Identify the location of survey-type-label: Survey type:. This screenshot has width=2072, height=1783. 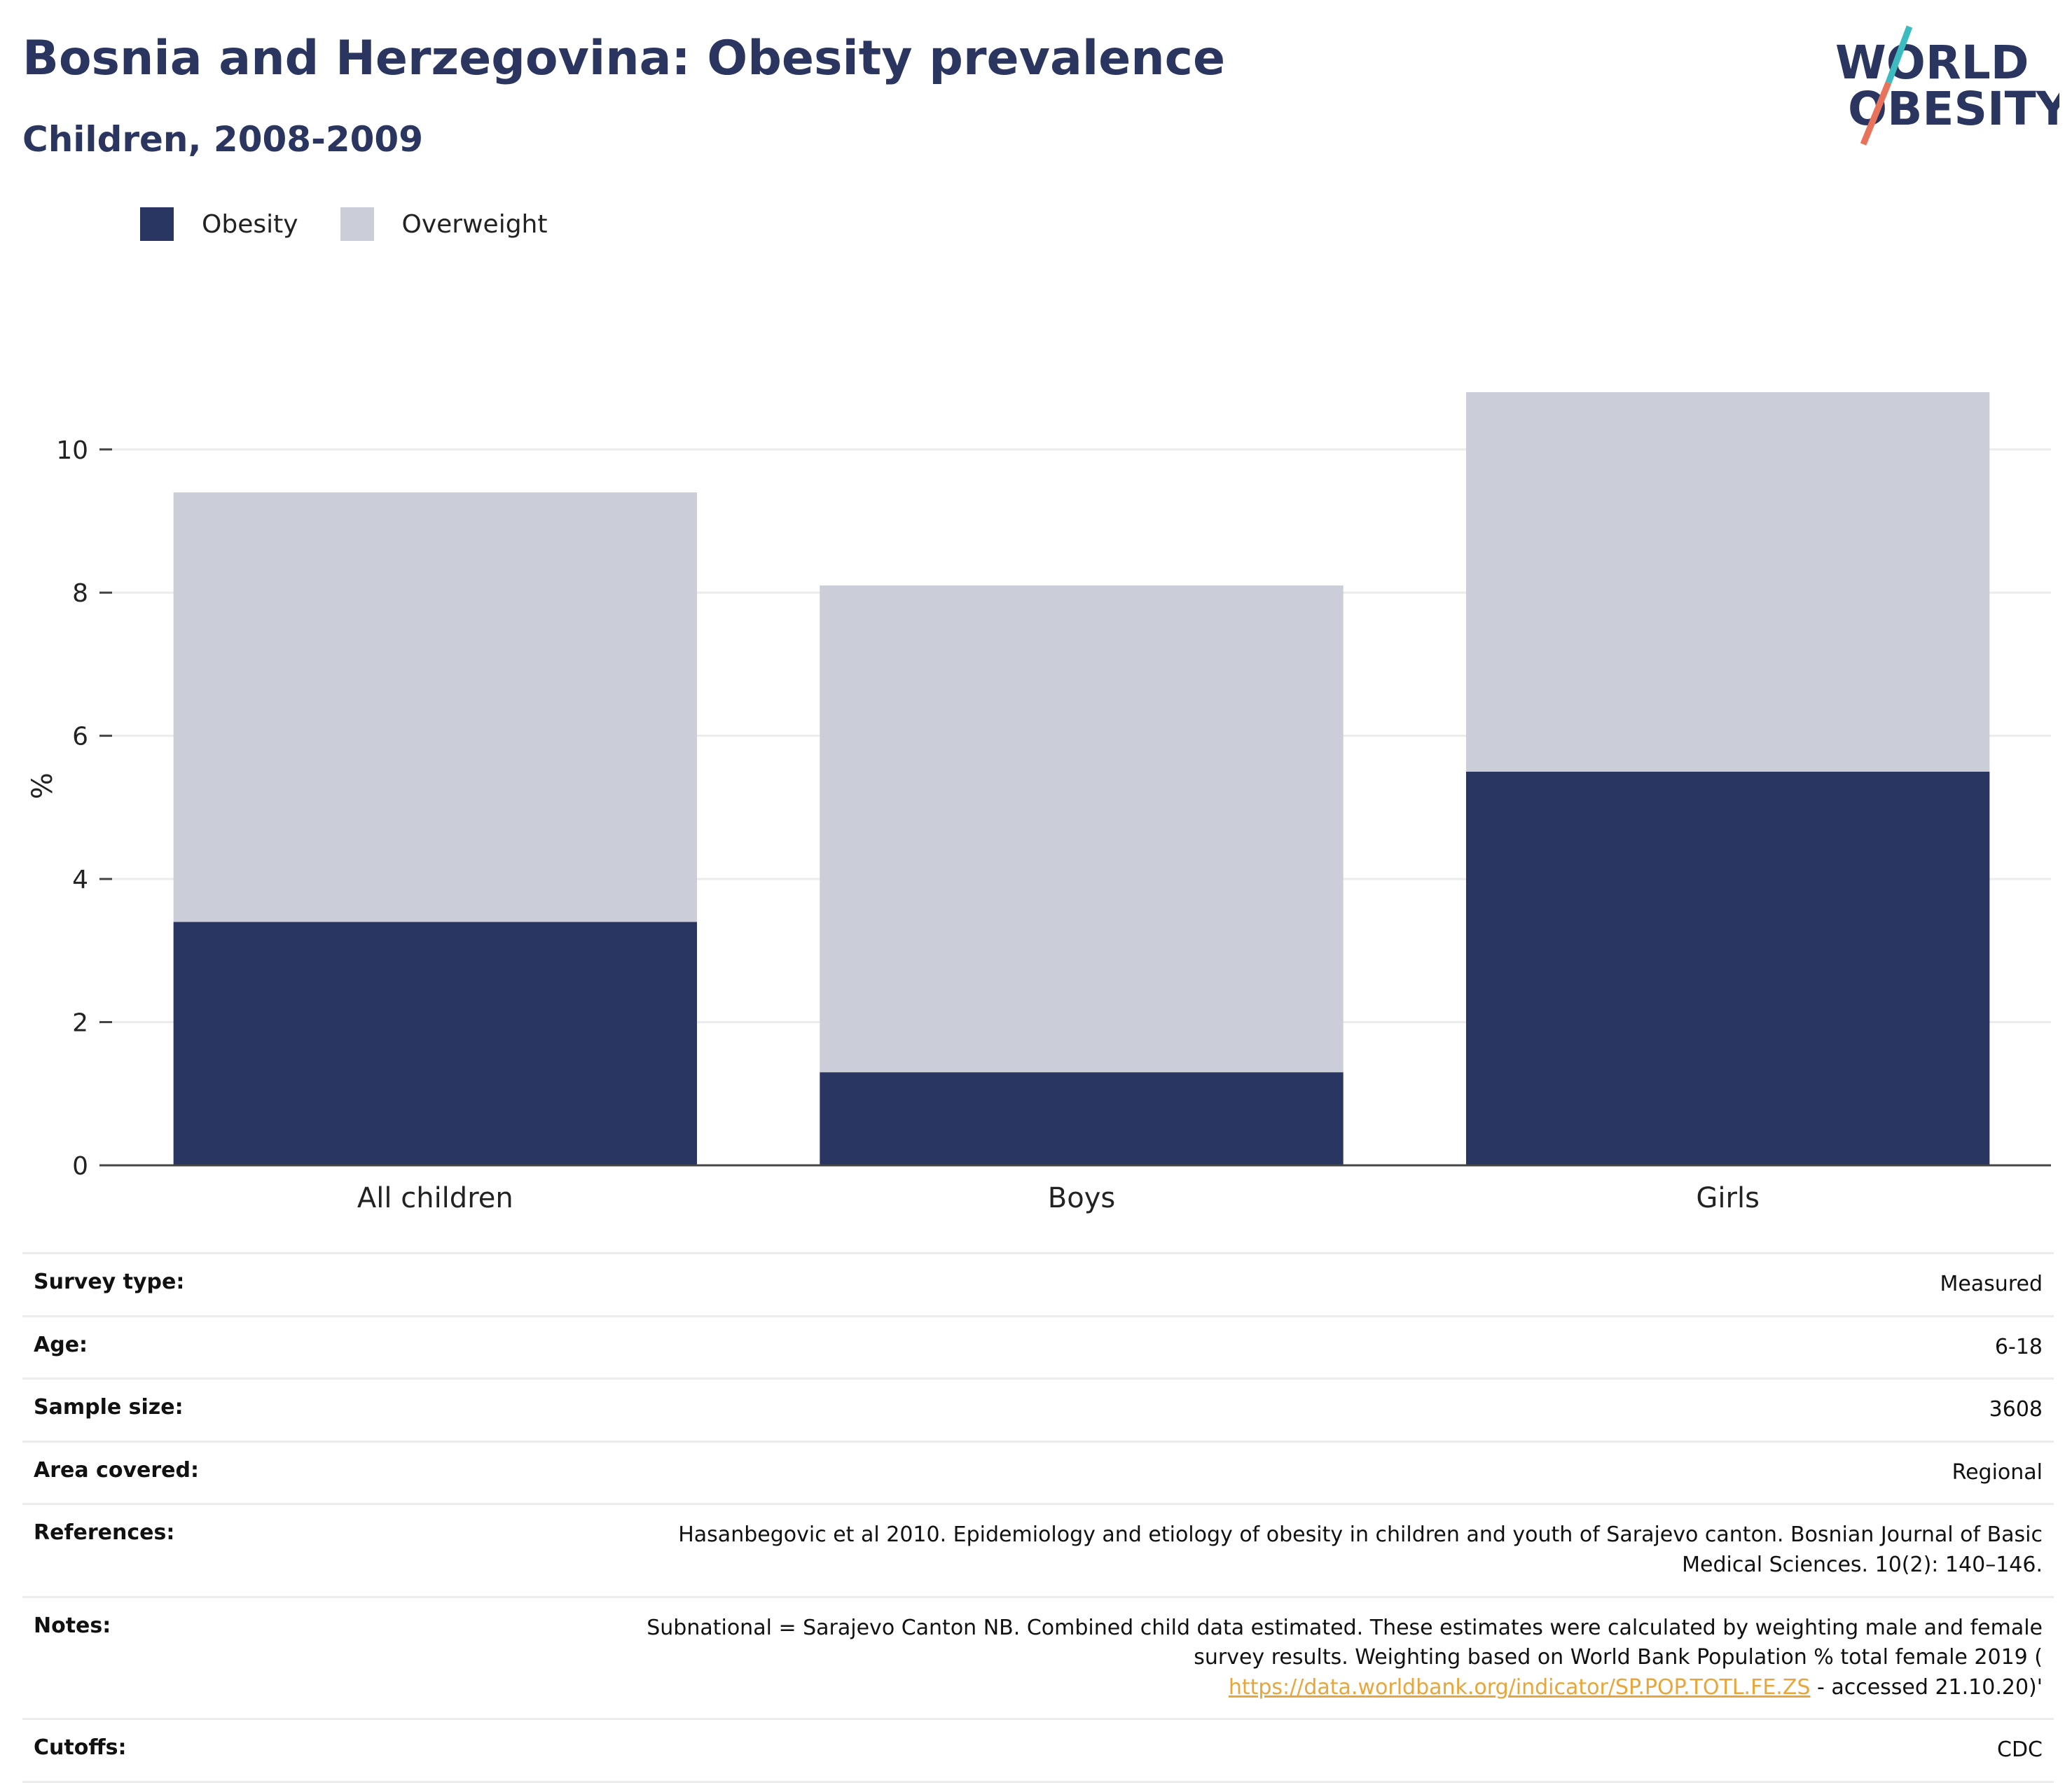
(181, 1284).